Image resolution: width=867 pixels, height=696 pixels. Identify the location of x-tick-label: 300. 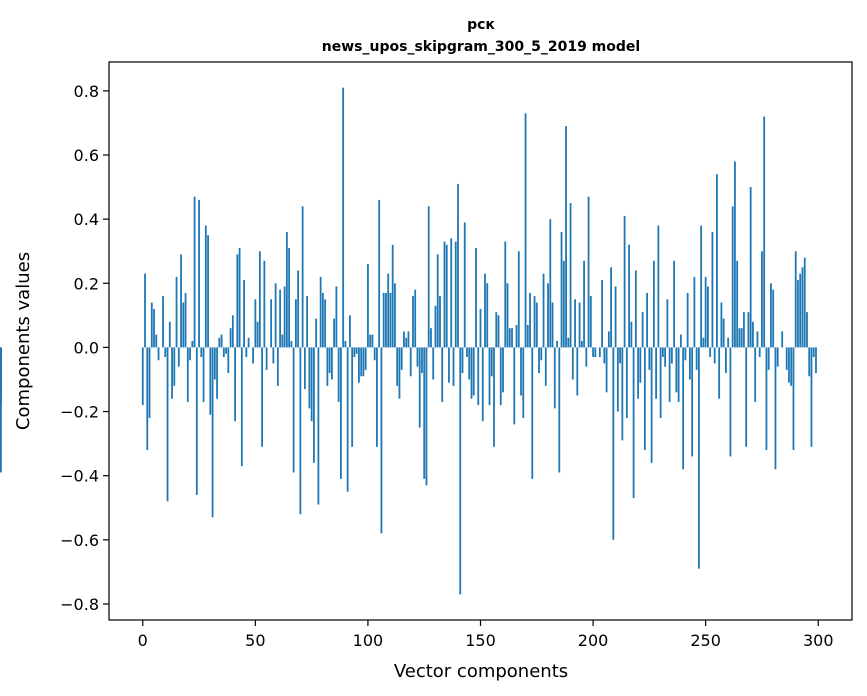
(818, 640).